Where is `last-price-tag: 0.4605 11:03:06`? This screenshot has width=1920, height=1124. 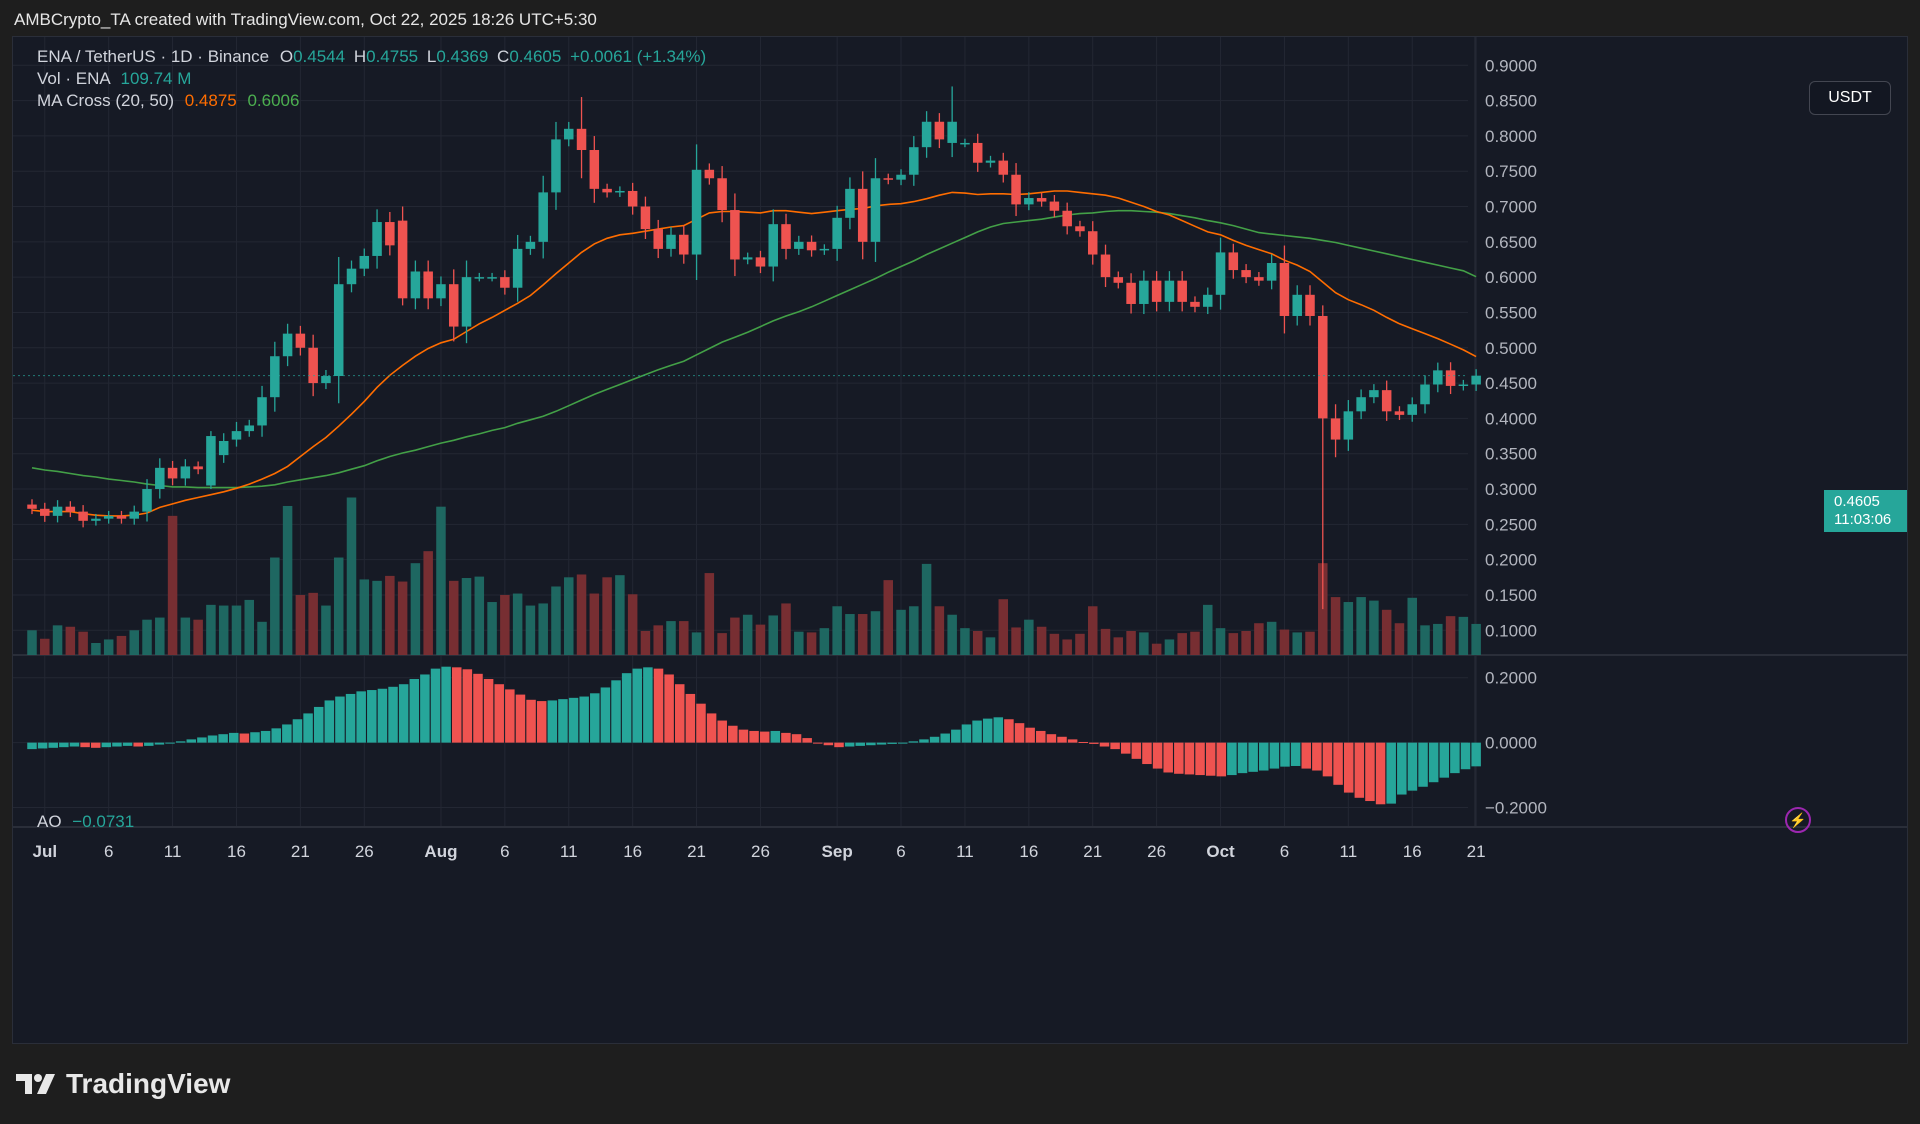 last-price-tag: 0.4605 11:03:06 is located at coordinates (1865, 511).